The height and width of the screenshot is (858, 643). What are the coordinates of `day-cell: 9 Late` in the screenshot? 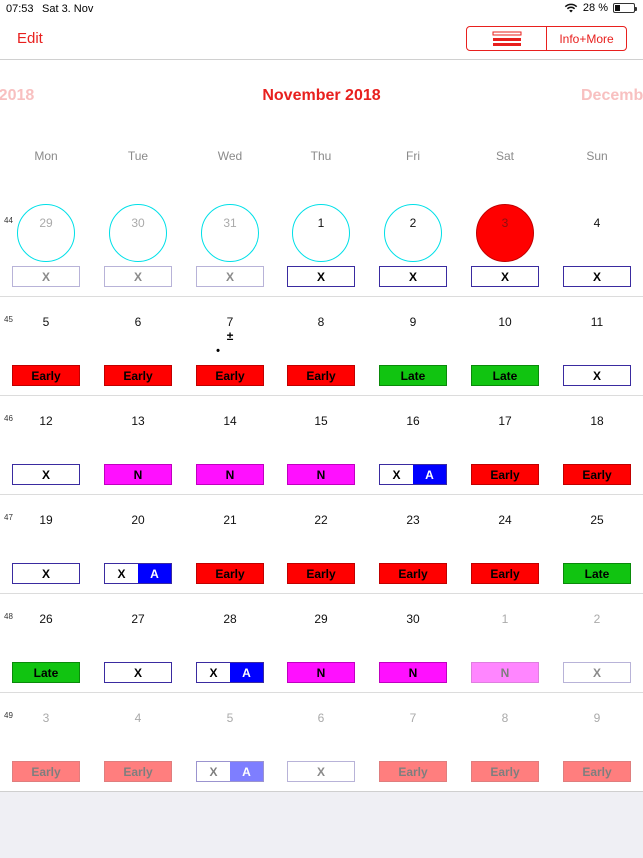 It's located at (413, 346).